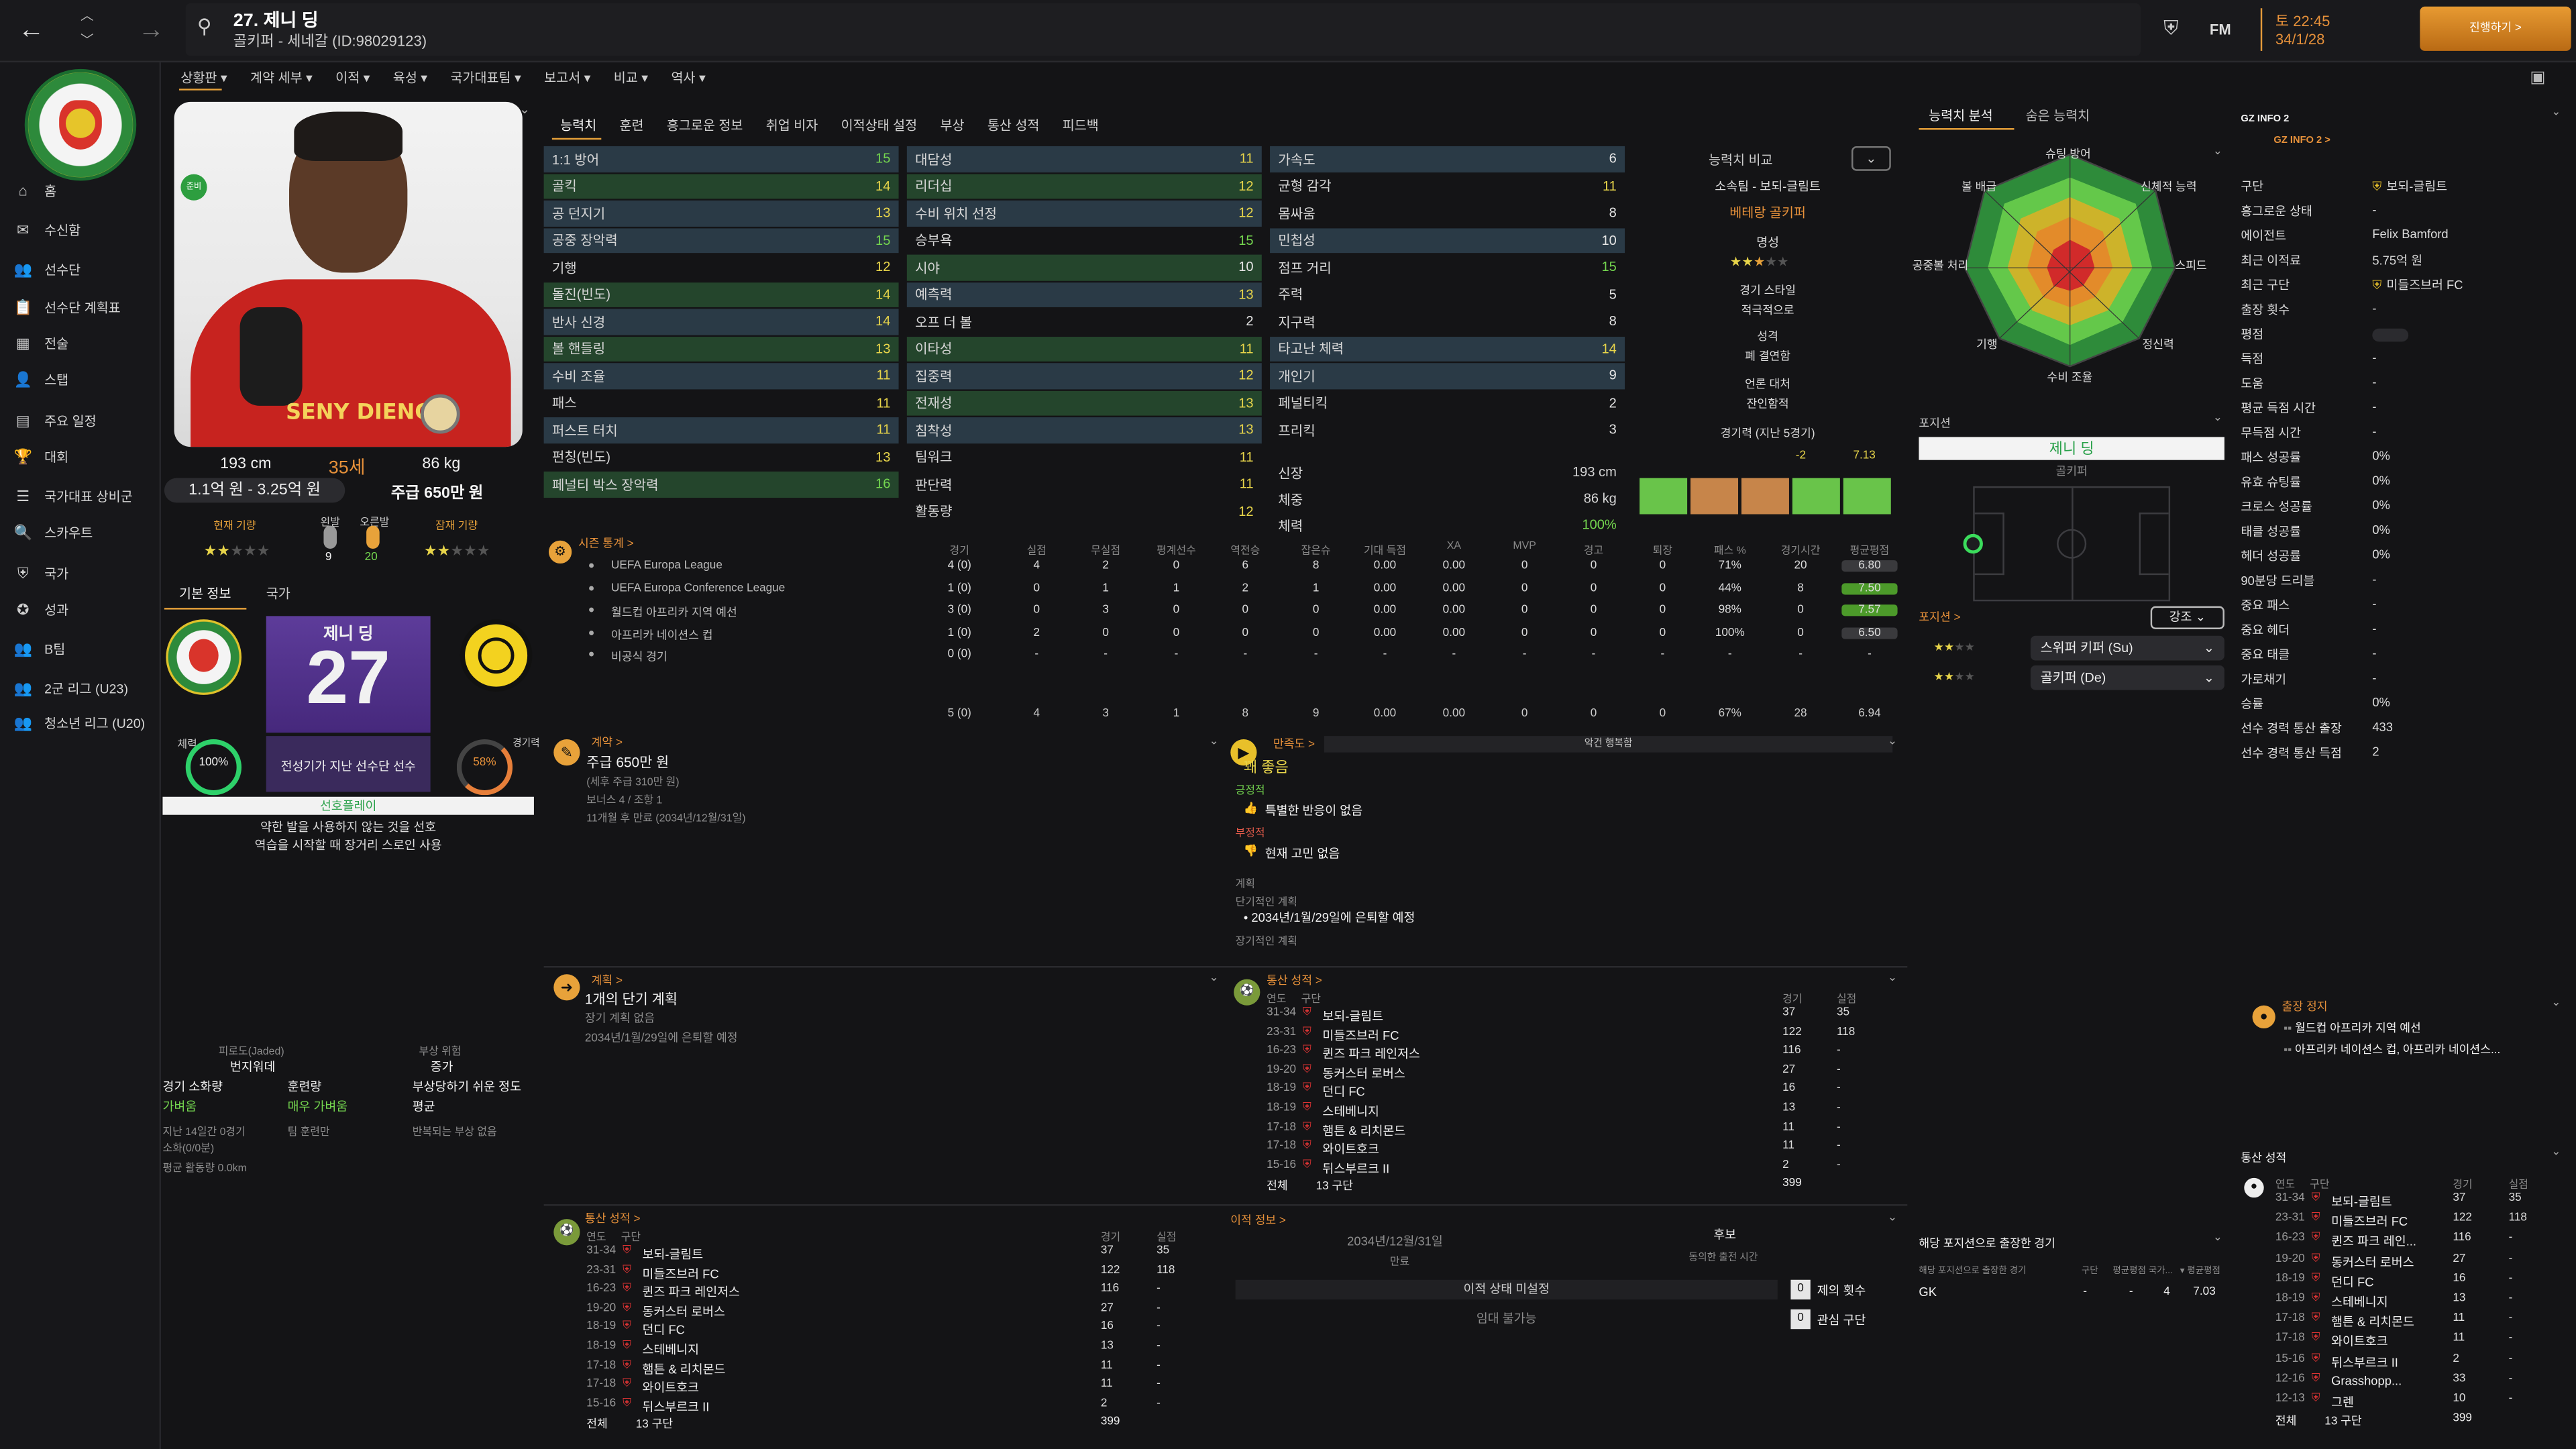 This screenshot has width=2576, height=1449. Describe the element at coordinates (1214, 978) in the screenshot. I see `plans-collapse-icon: ⌄` at that location.